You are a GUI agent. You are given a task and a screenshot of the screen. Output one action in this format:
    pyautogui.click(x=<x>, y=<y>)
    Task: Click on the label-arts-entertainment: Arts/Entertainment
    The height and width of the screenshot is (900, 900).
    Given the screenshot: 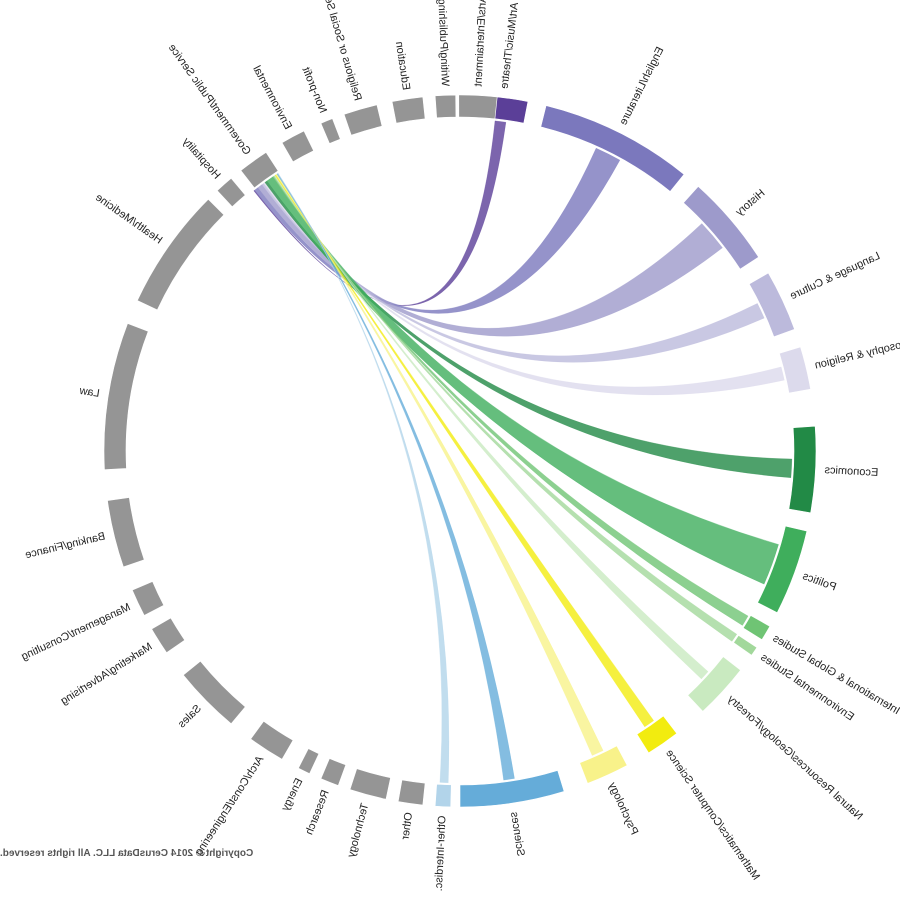 What is the action you would take?
    pyautogui.click(x=480, y=43)
    